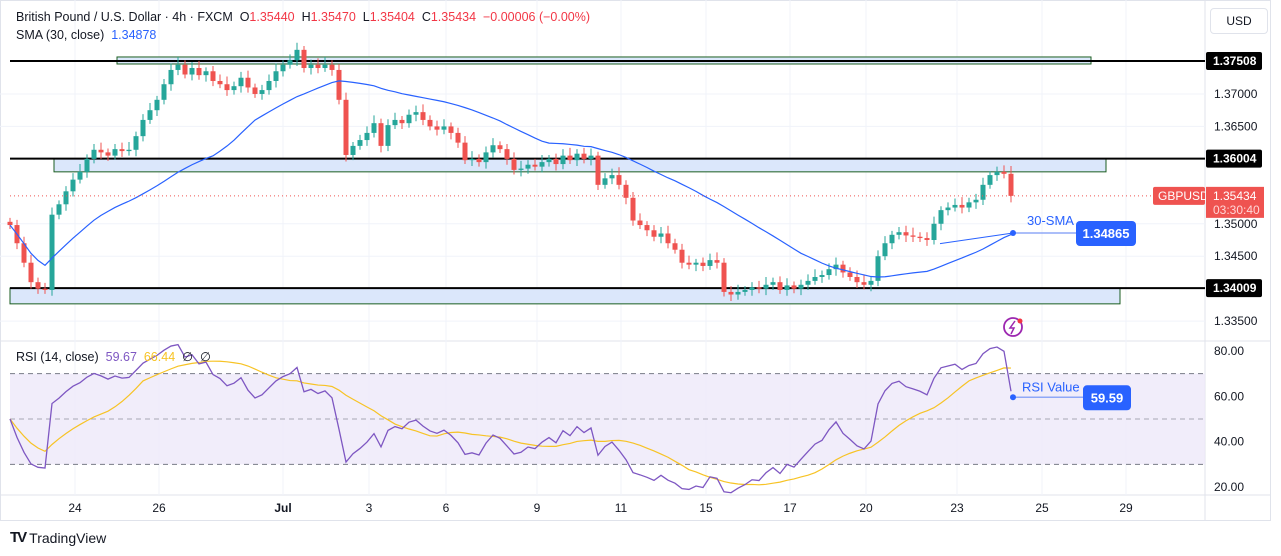  I want to click on rsi-tick-label: 60.00, so click(1229, 396).